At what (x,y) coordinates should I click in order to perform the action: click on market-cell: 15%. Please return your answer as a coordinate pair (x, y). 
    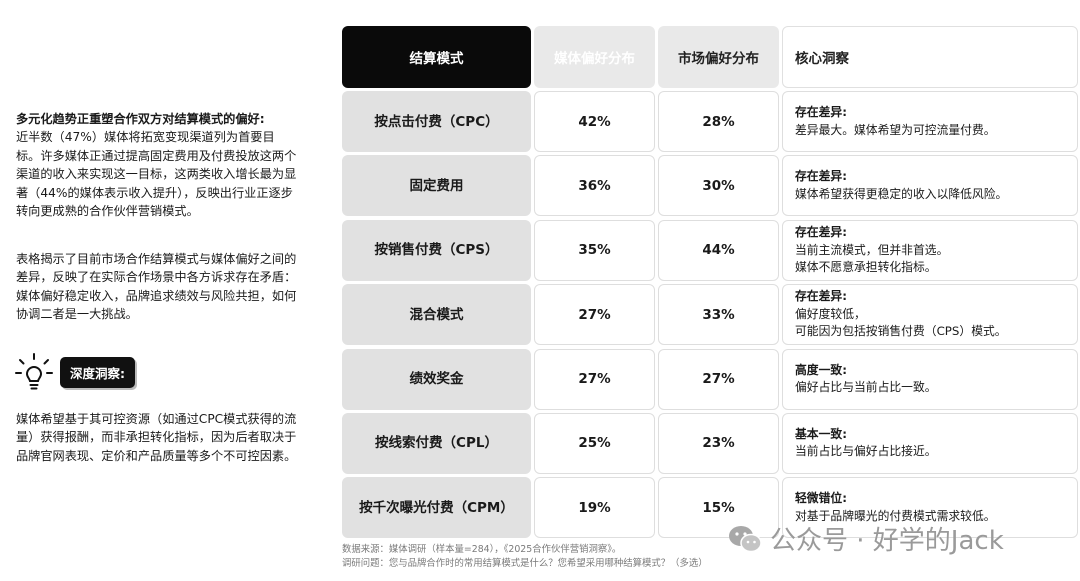
    Looking at the image, I should click on (718, 508).